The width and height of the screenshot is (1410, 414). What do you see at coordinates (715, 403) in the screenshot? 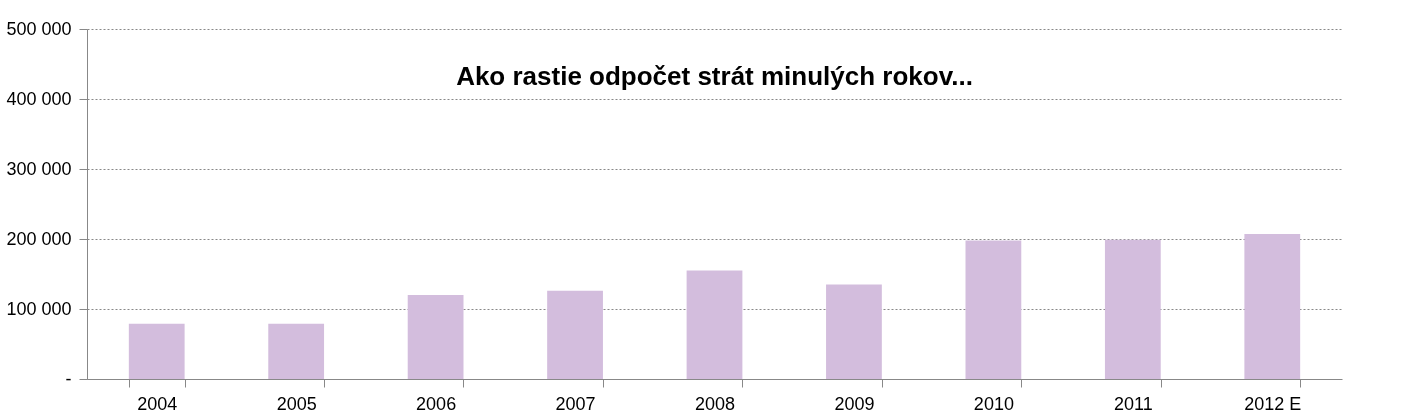
I see `x-tick-label: 2008` at bounding box center [715, 403].